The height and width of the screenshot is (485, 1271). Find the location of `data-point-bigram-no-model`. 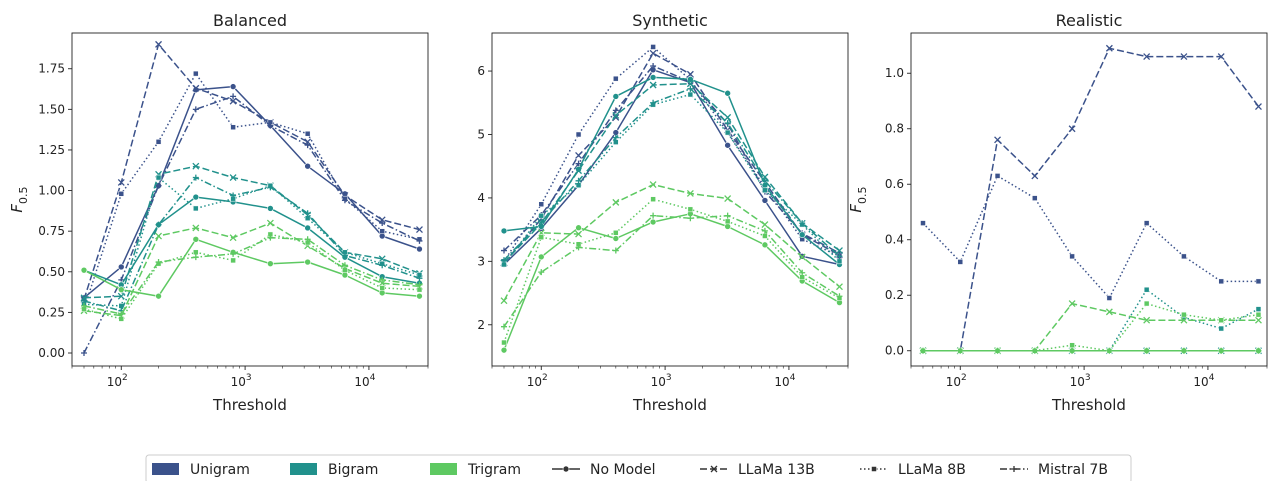

data-point-bigram-no-model is located at coordinates (802, 235).